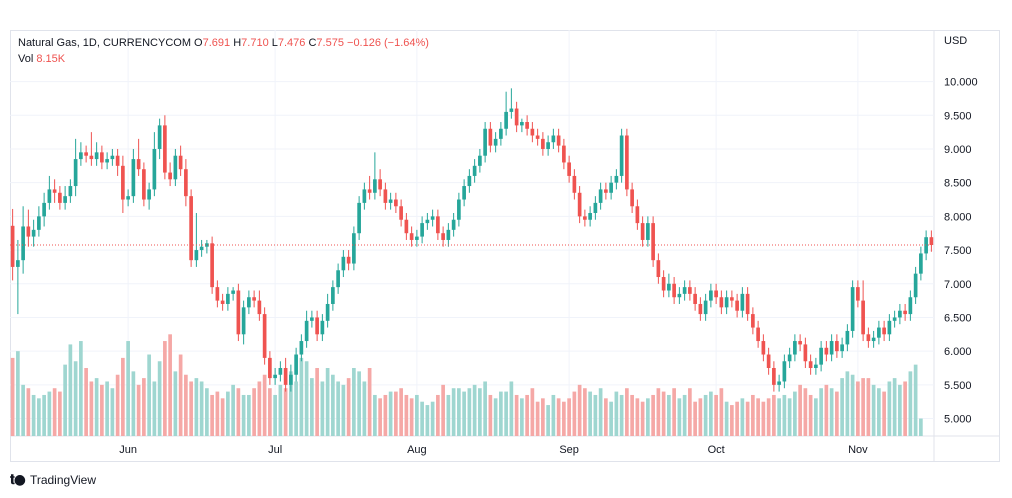  I want to click on tradingview-brand: 𝐭● TradingView, so click(53, 480).